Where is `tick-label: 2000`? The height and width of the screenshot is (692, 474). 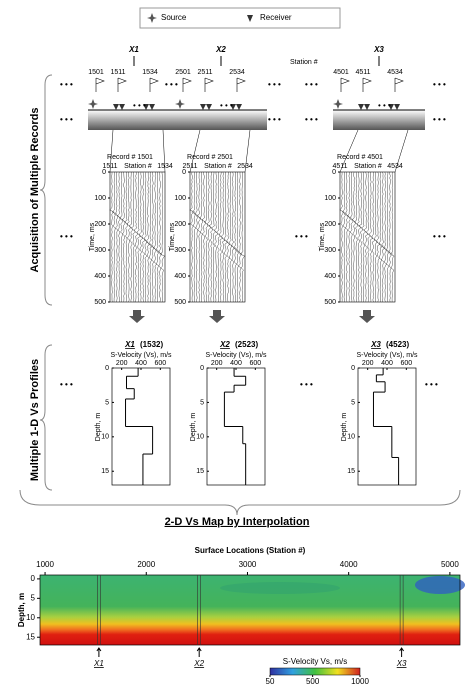
tick-label: 2000 is located at coordinates (146, 564).